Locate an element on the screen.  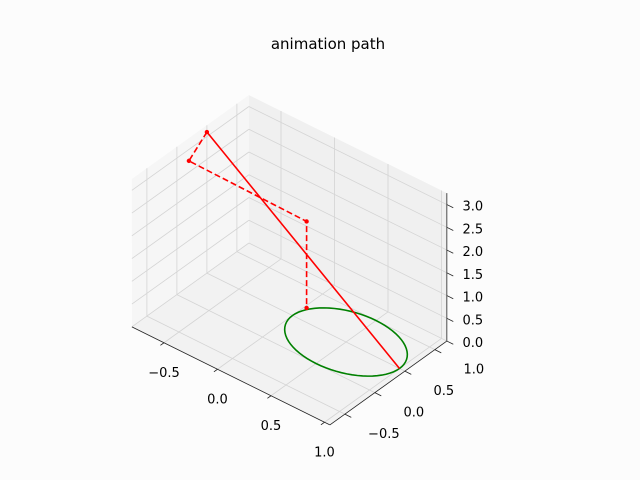
z-tick-label: 0.5 is located at coordinates (473, 320).